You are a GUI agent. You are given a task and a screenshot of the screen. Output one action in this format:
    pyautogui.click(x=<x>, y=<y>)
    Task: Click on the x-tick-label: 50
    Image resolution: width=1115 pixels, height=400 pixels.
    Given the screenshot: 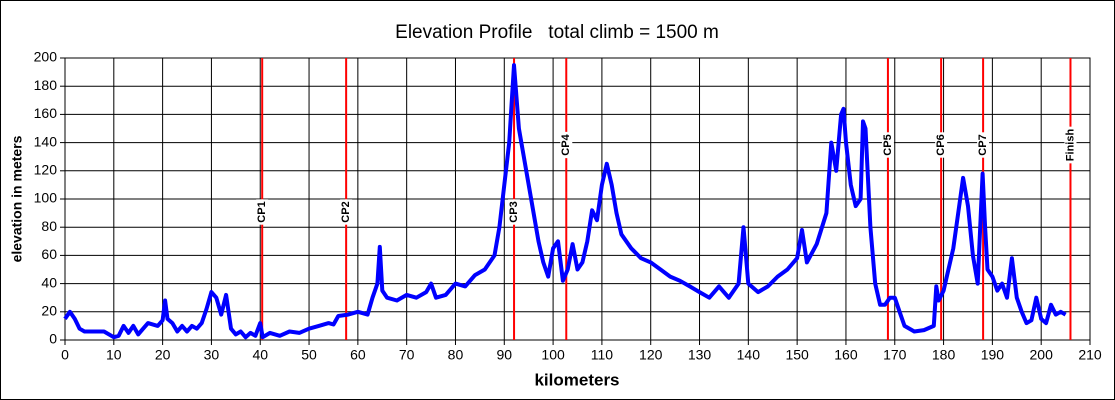 What is the action you would take?
    pyautogui.click(x=309, y=355)
    